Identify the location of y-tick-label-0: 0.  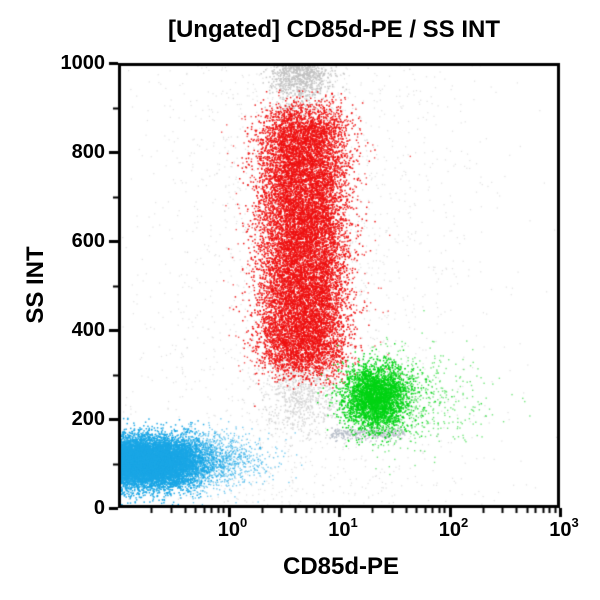
(99, 508).